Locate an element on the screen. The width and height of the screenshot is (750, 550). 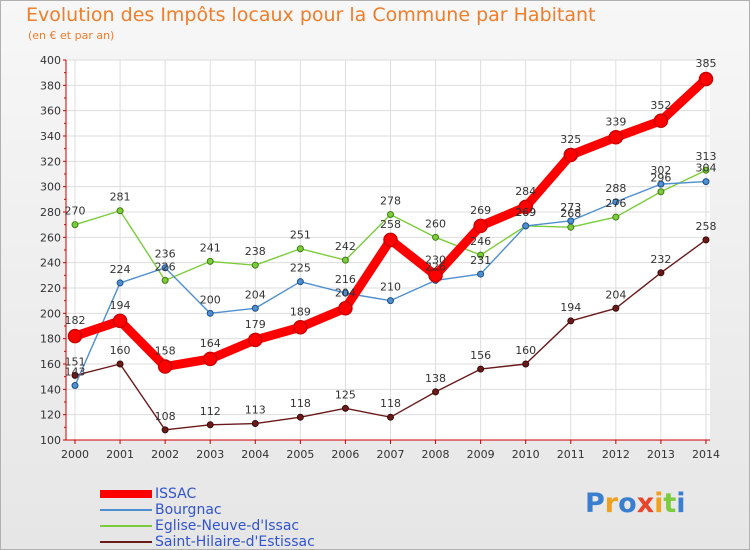
logo-letter: x is located at coordinates (645, 503).